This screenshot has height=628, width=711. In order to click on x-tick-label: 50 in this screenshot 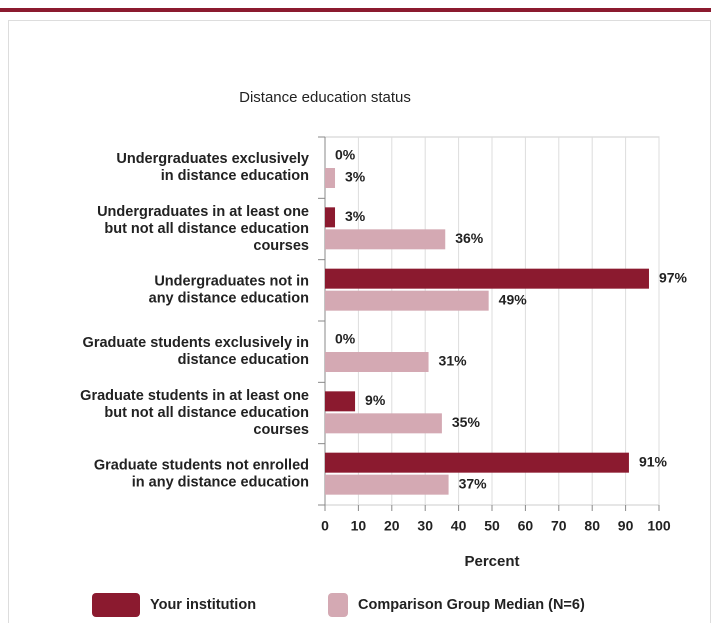, I will do `click(492, 526)`.